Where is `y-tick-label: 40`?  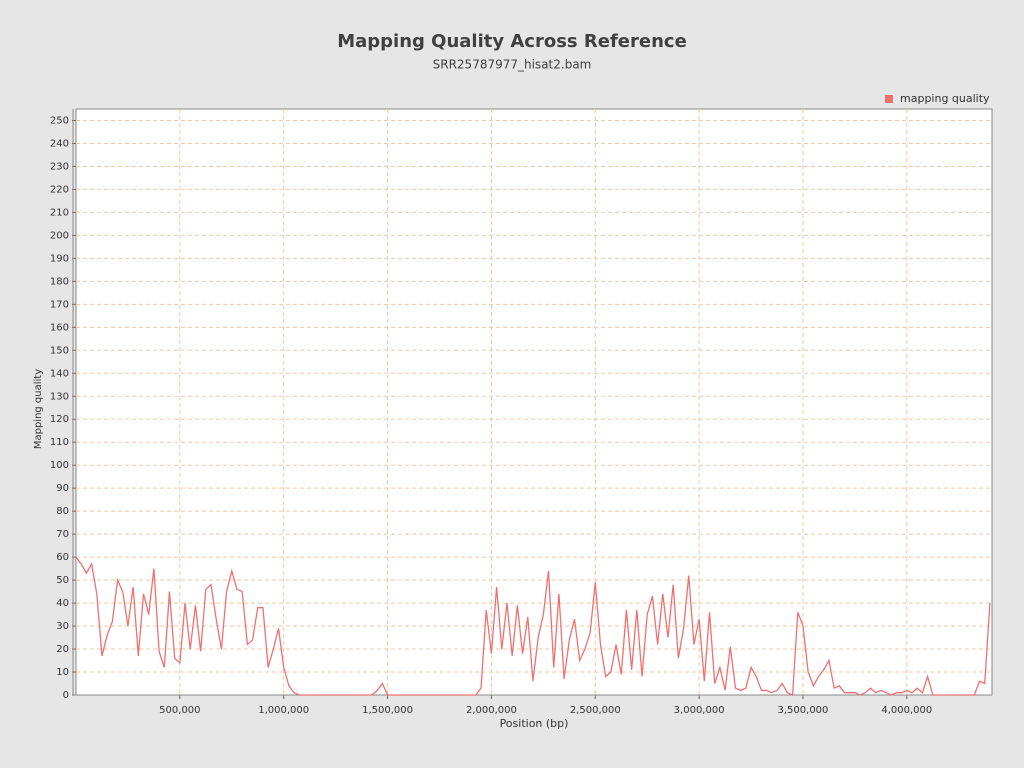
y-tick-label: 40 is located at coordinates (62, 603).